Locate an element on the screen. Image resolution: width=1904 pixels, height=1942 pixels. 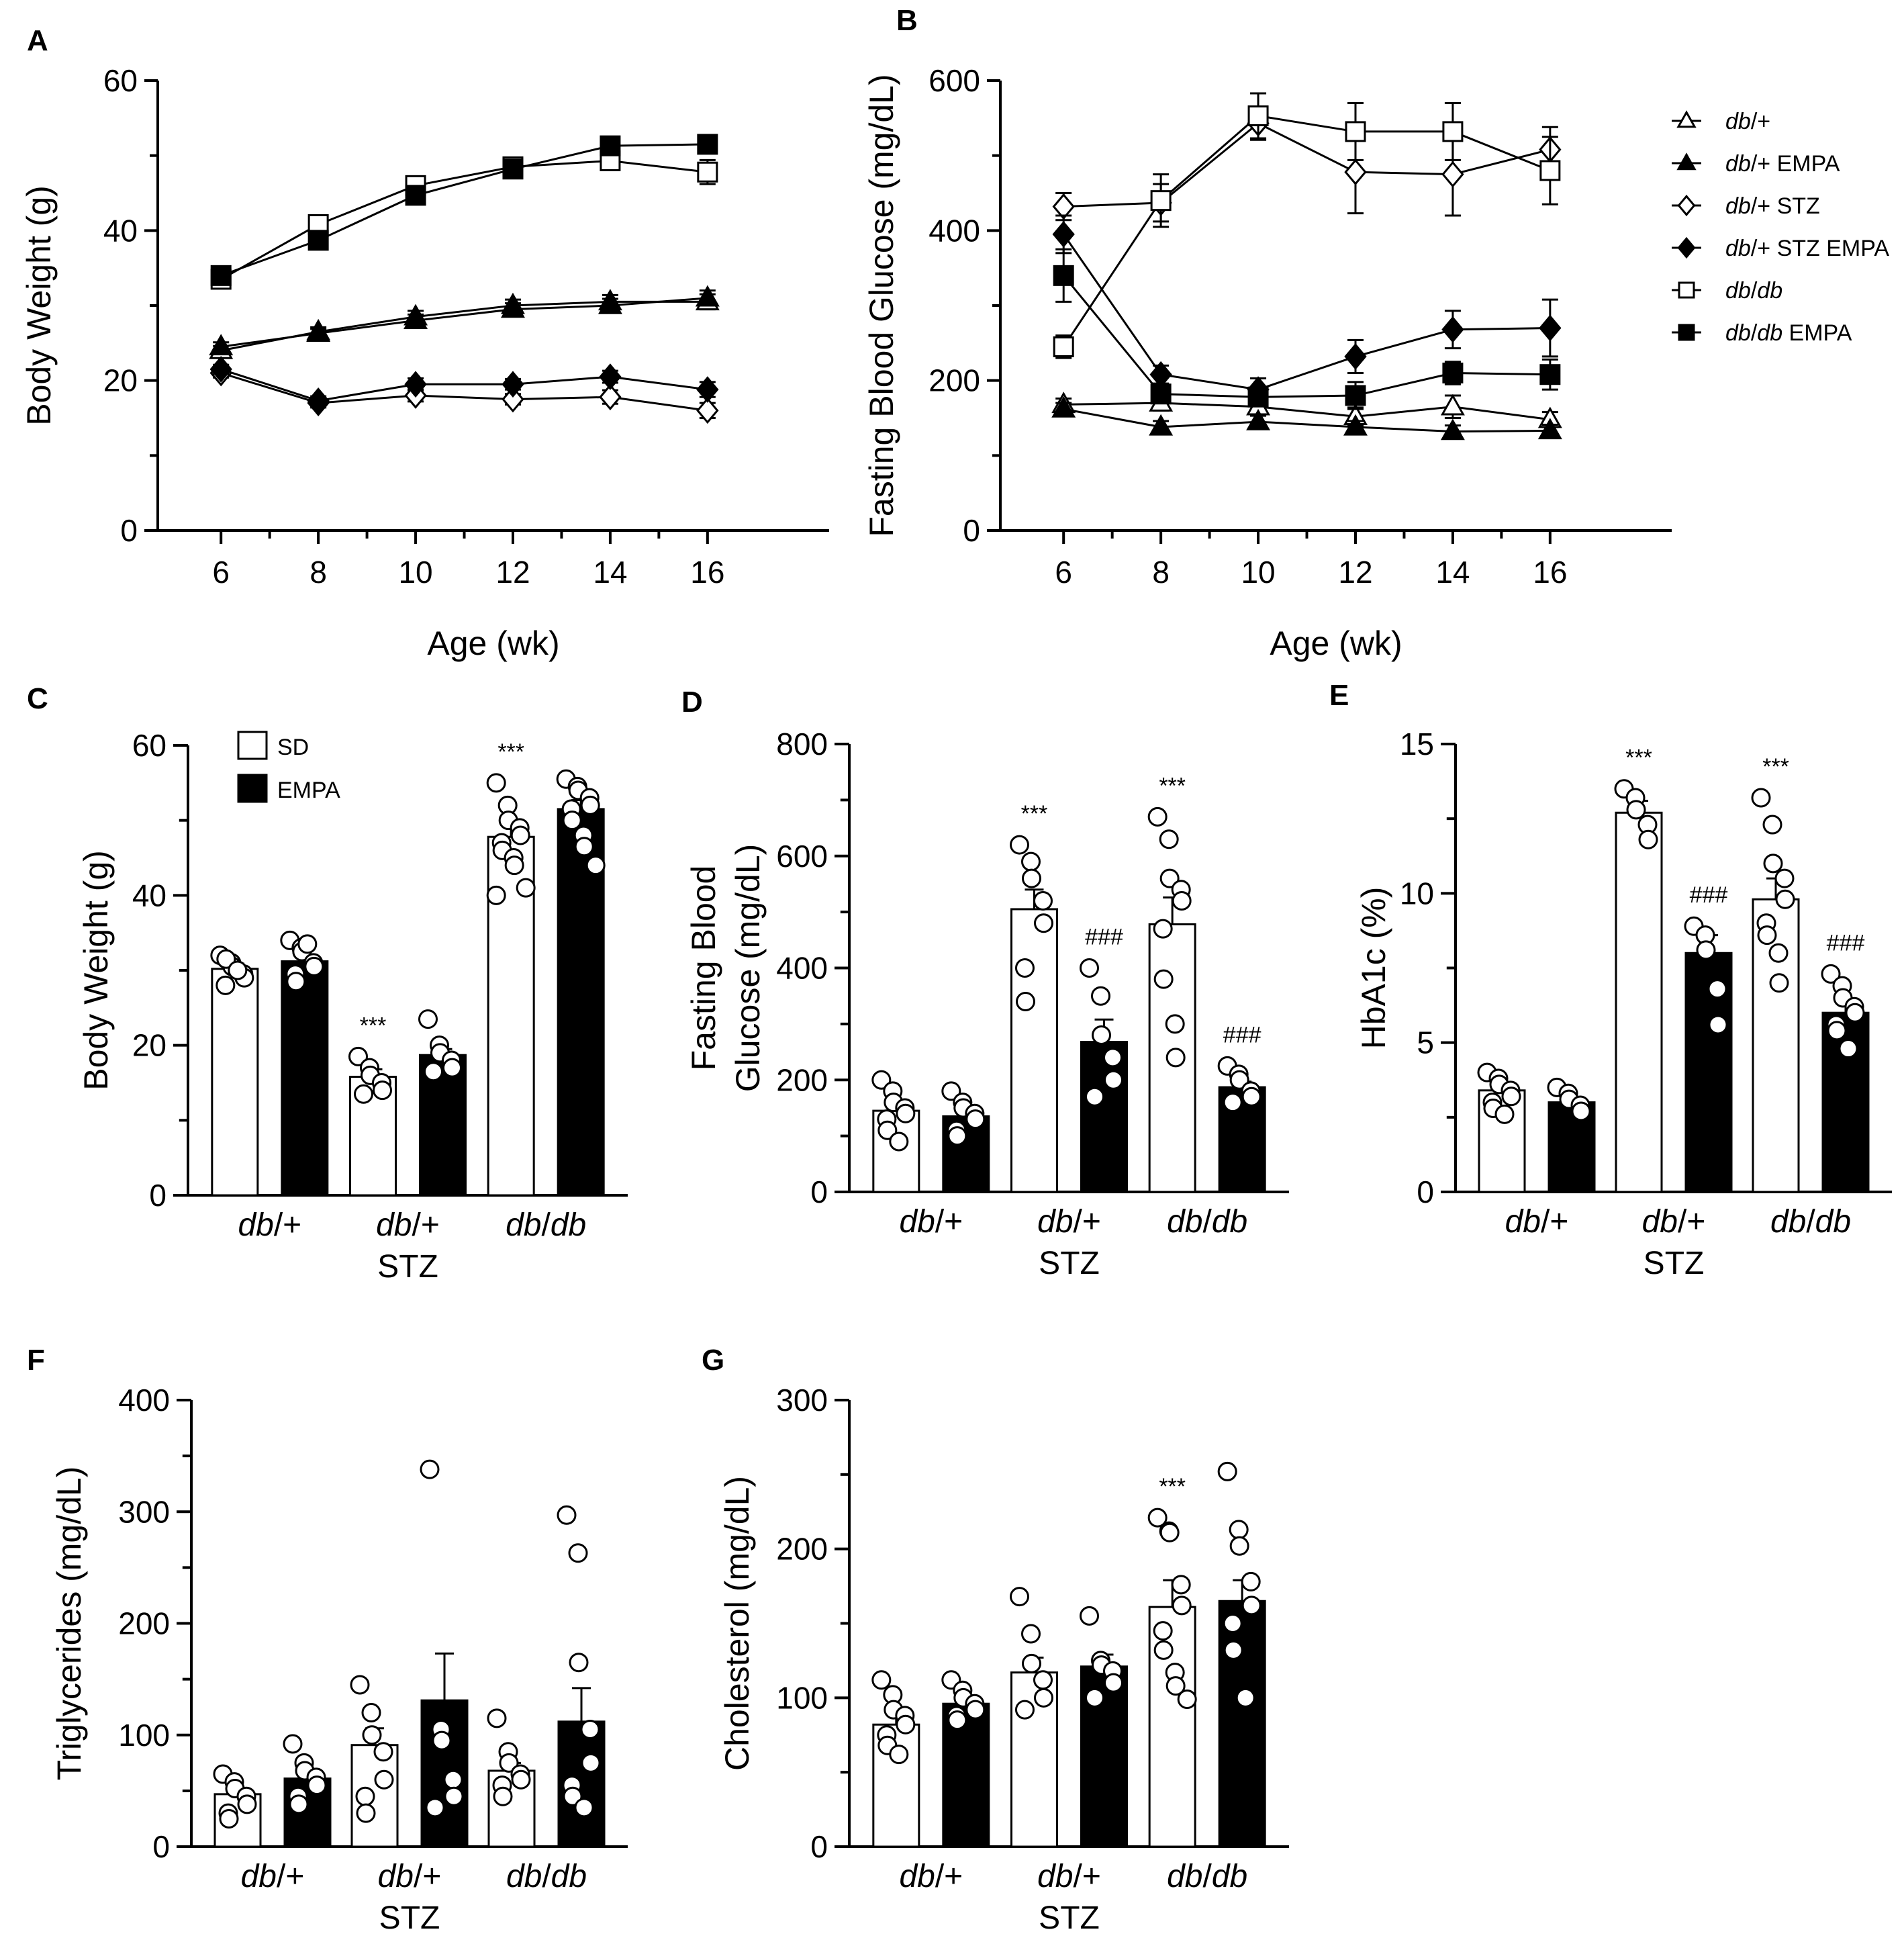
x-tick-label: 10 is located at coordinates (415, 572).